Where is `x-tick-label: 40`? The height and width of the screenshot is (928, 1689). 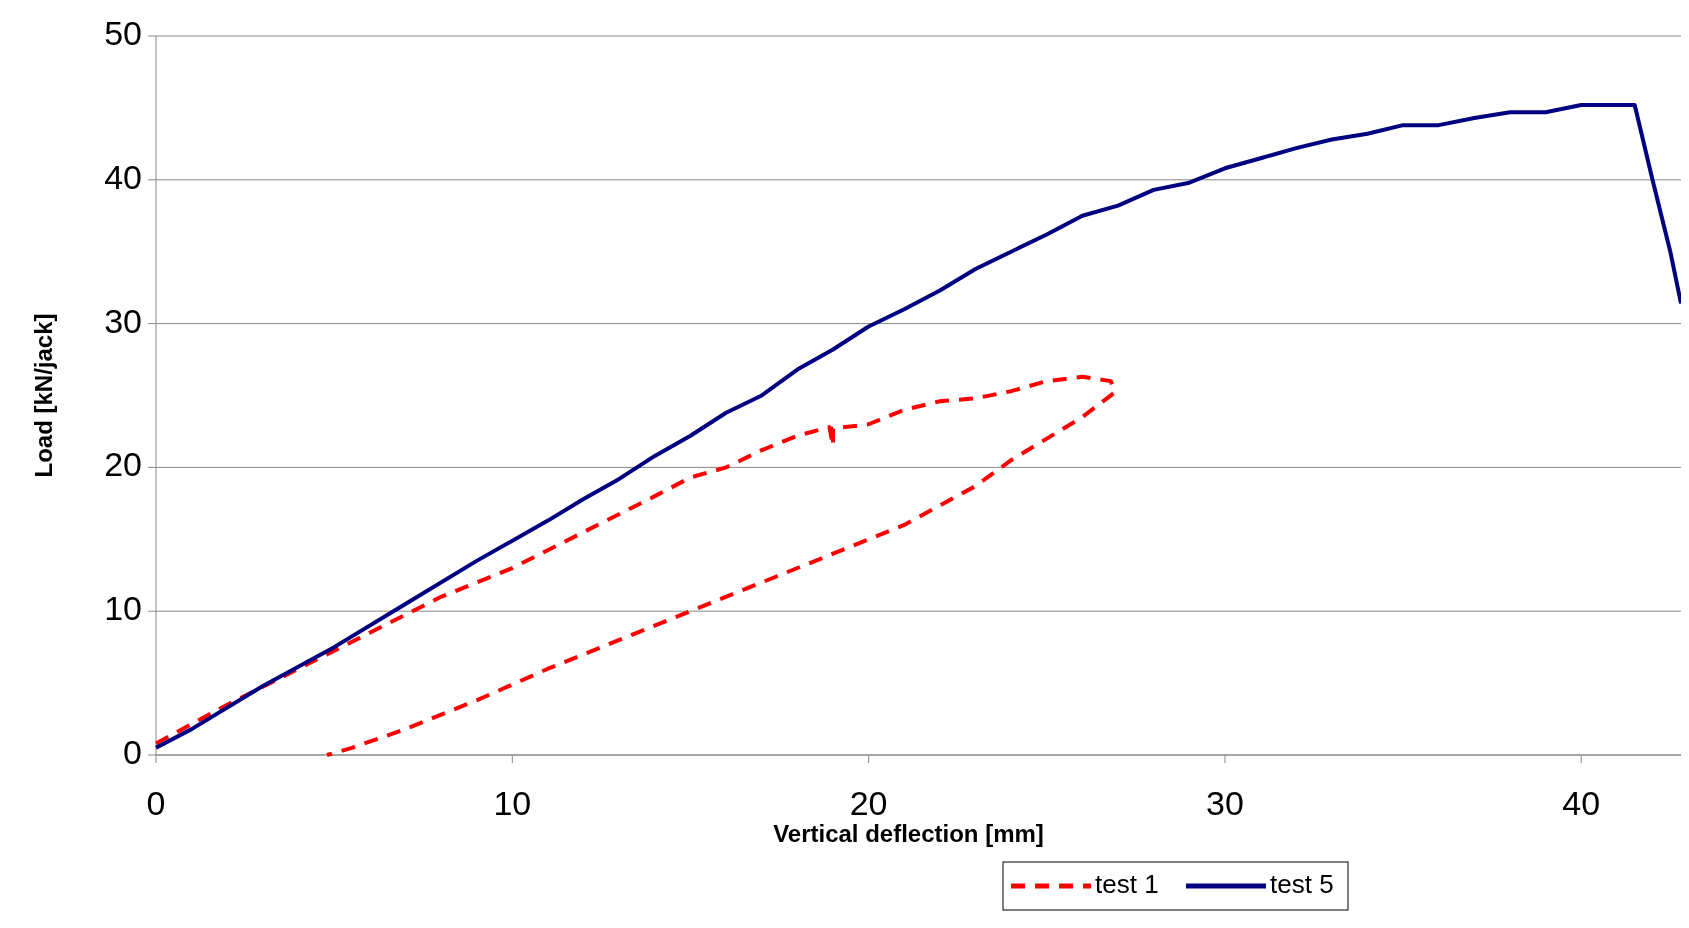
x-tick-label: 40 is located at coordinates (1581, 803).